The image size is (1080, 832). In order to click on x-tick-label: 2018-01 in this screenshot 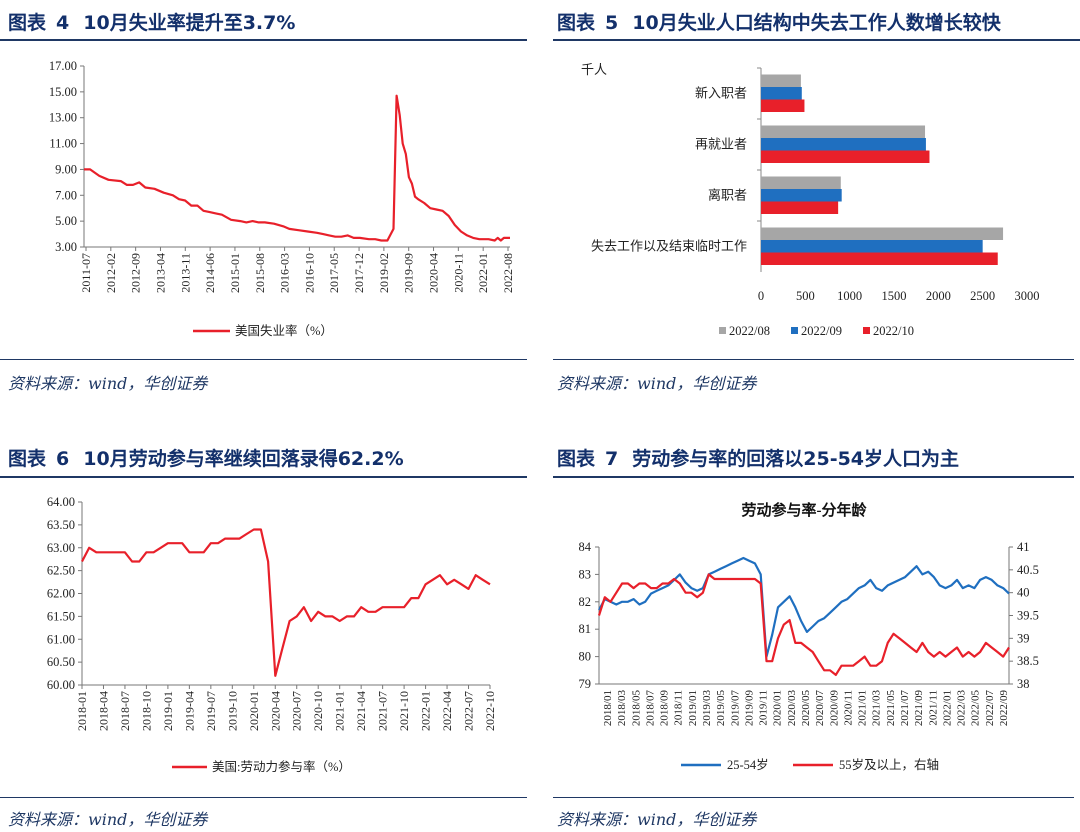, I will do `click(82, 711)`.